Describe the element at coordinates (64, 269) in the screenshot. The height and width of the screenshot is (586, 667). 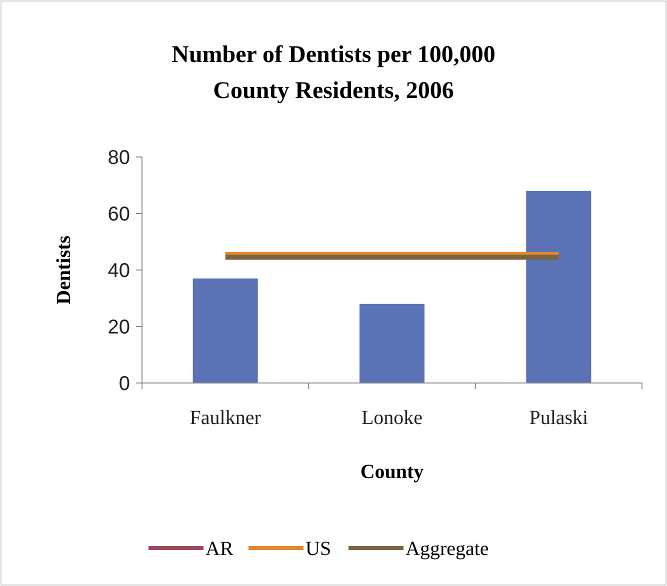
I see `y-axis-title: Dentists` at that location.